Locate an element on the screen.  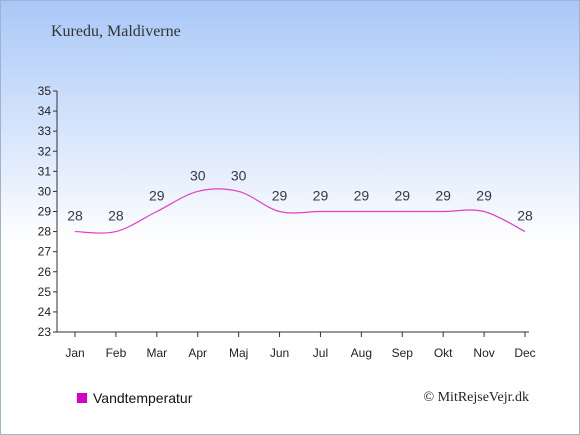
x-tick-label: Okt is located at coordinates (443, 353).